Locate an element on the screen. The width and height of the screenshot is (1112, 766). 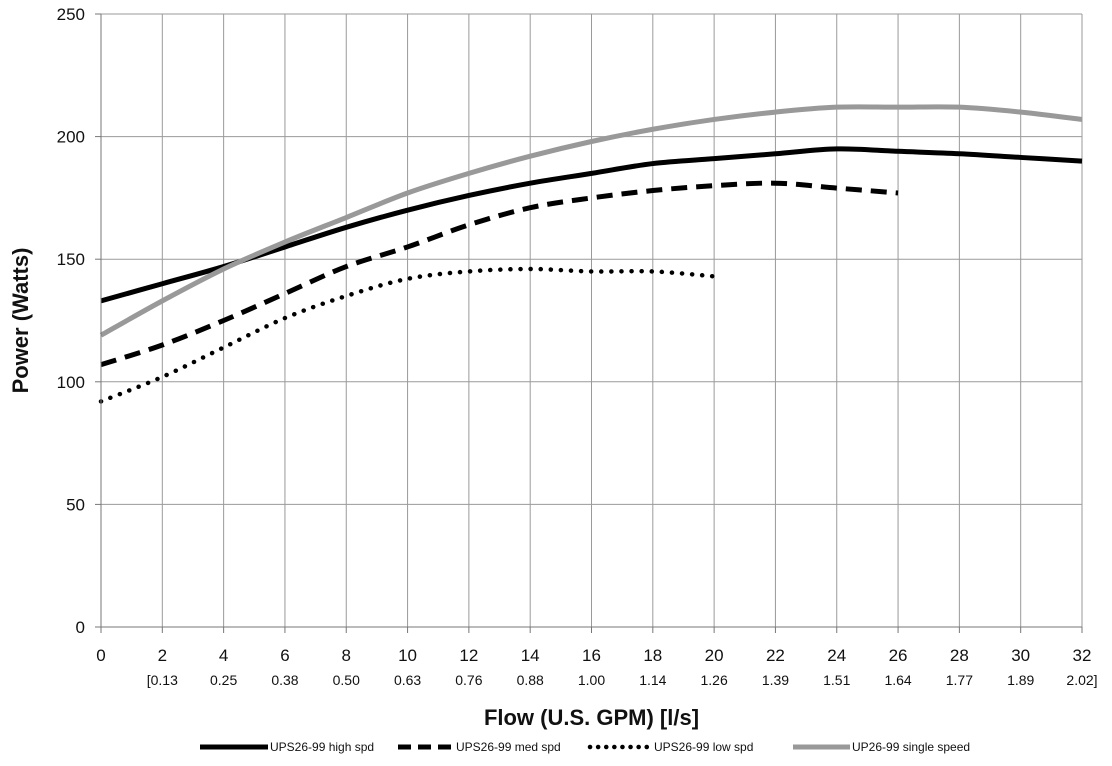
x-tick-label-secondary: 1.89 is located at coordinates (1020, 680).